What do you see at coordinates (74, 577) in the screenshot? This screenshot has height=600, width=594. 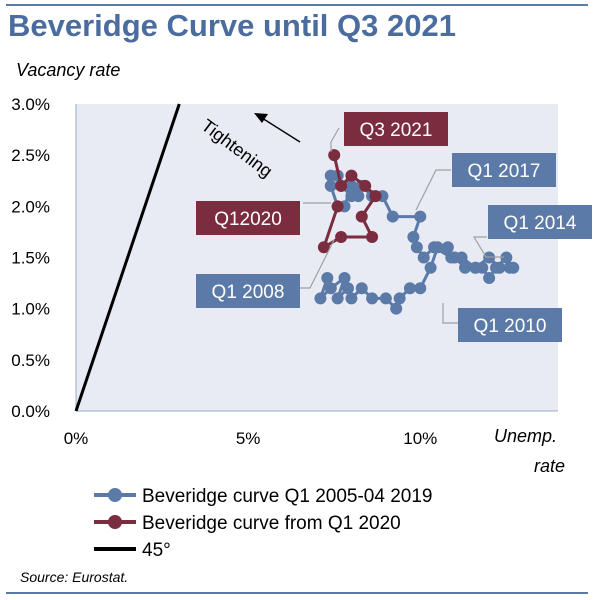 I see `source-note: Source: Eurostat.` at bounding box center [74, 577].